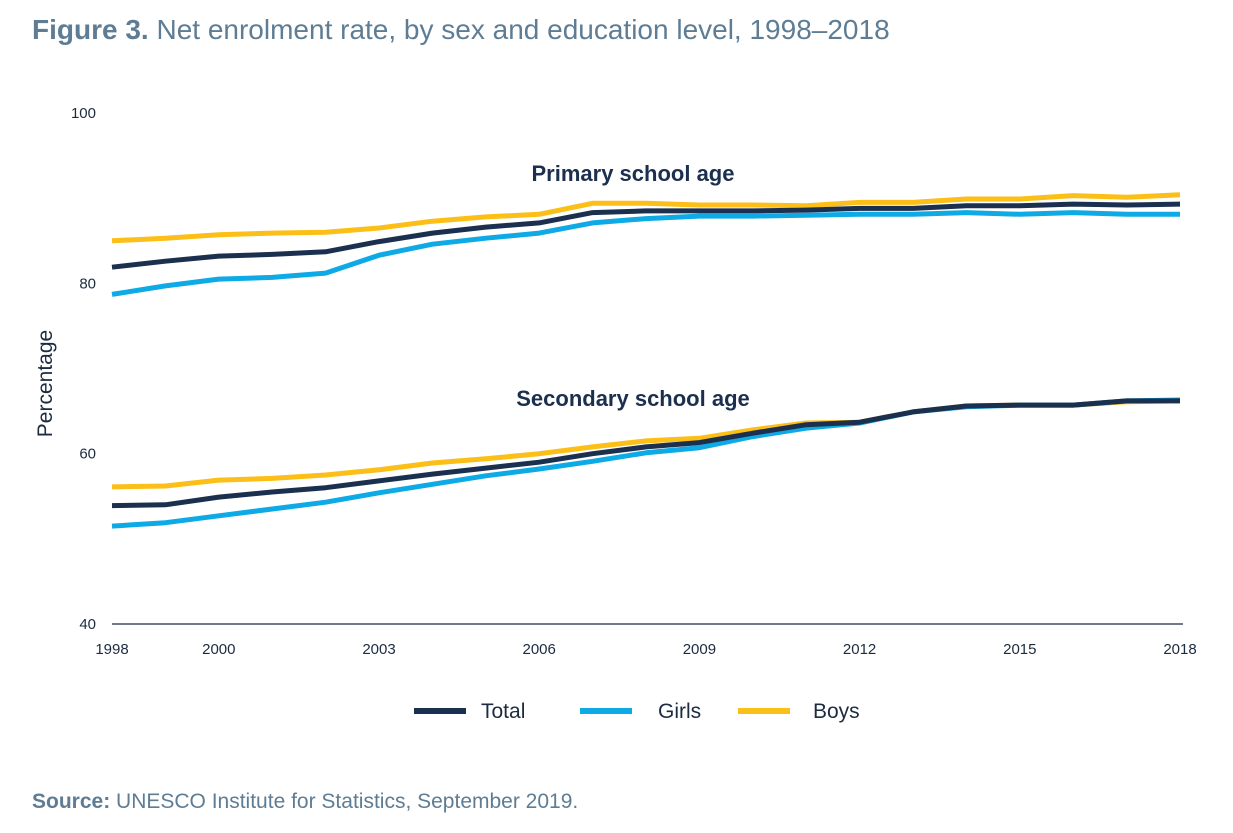  What do you see at coordinates (45, 383) in the screenshot?
I see `y-axis-label: Percentage` at bounding box center [45, 383].